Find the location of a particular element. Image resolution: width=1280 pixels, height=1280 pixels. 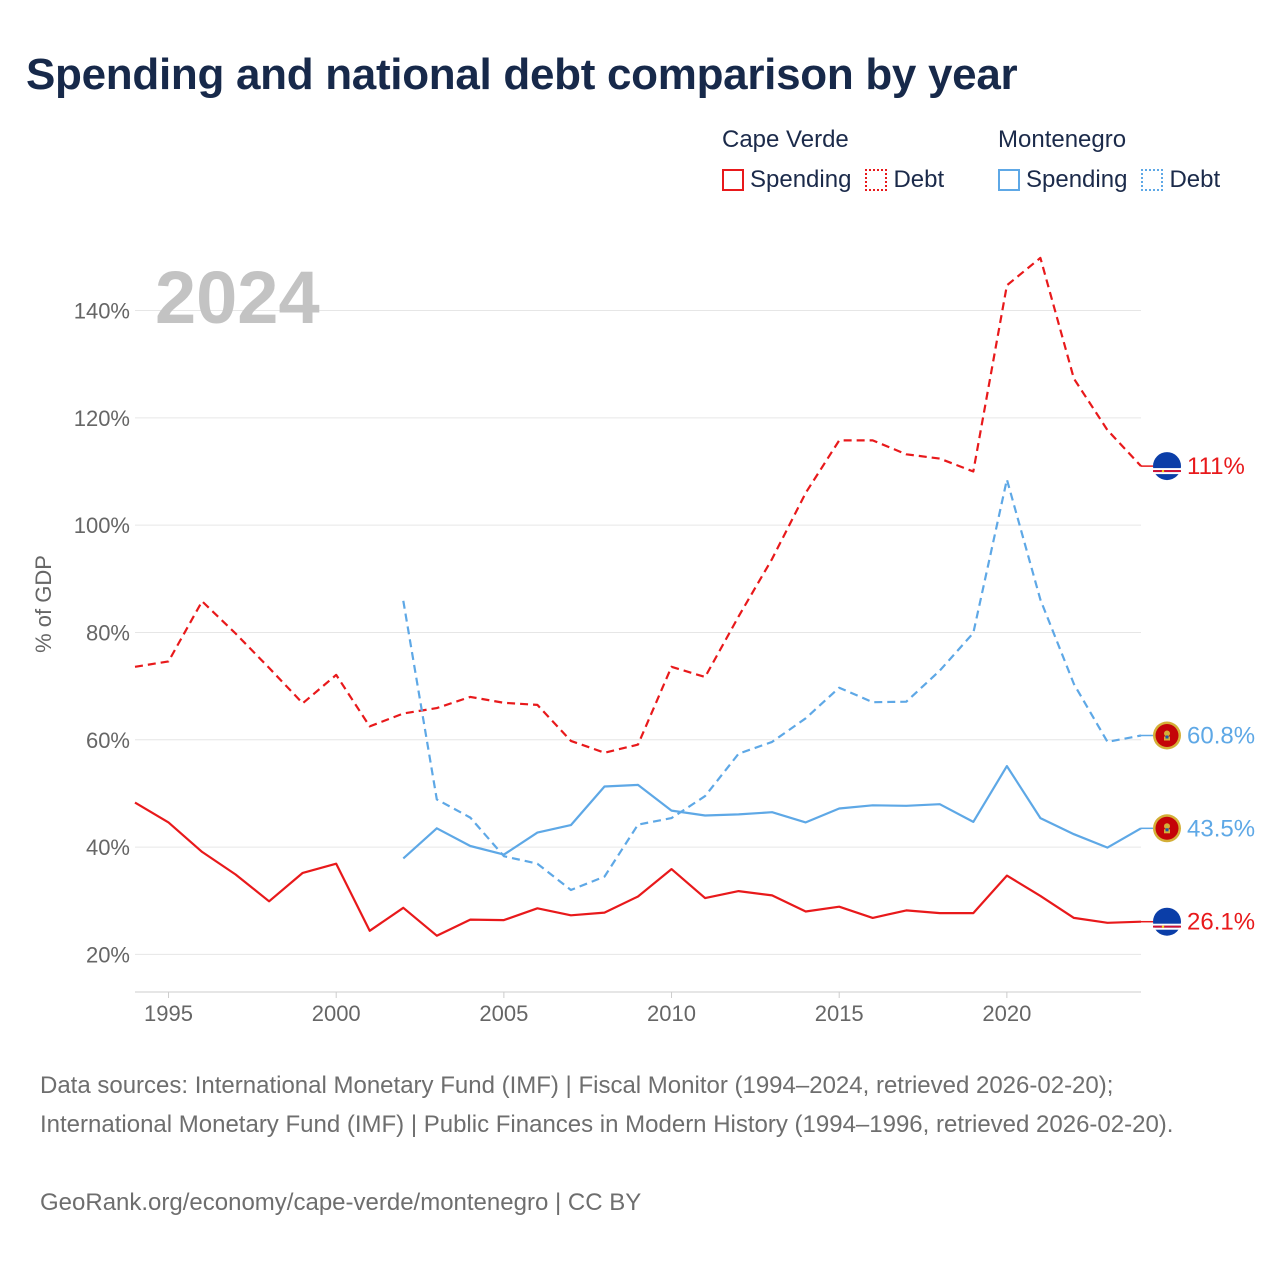

y-tick-label: 80% is located at coordinates (108, 632).